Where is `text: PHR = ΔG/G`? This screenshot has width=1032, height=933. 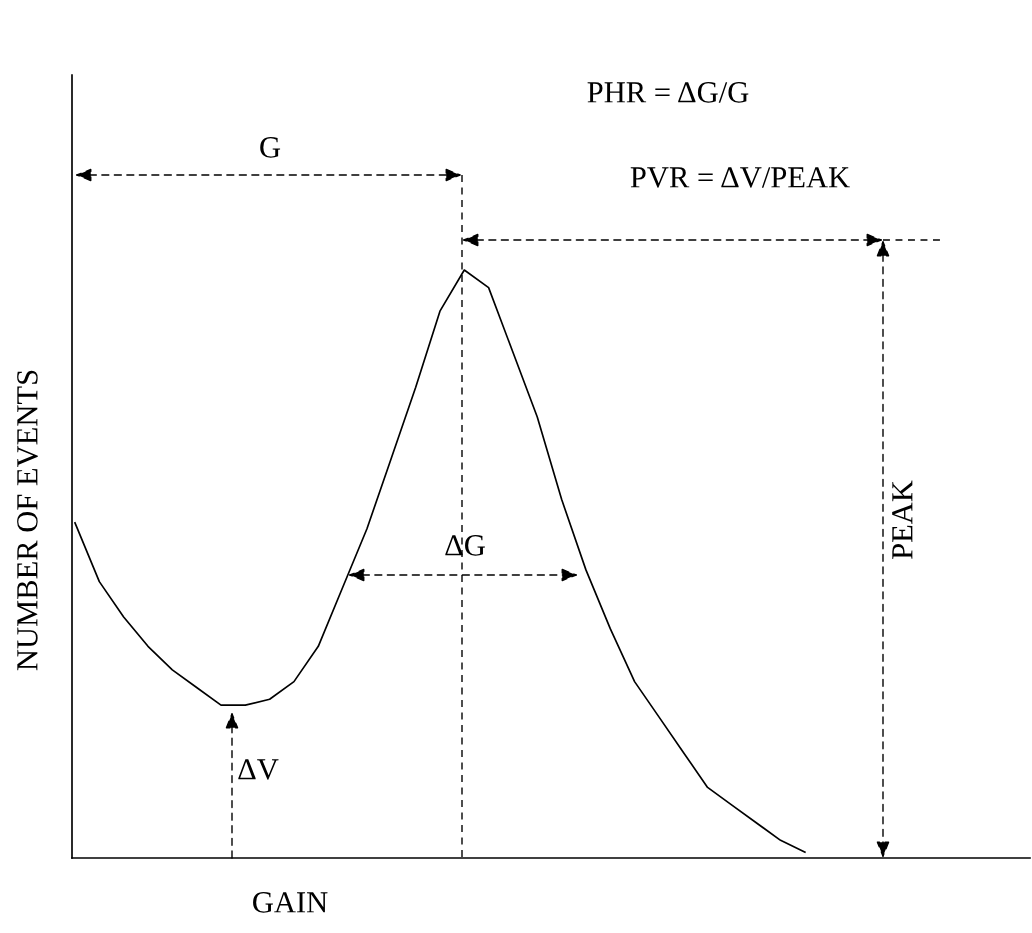 text: PHR = ΔG/G is located at coordinates (668, 92).